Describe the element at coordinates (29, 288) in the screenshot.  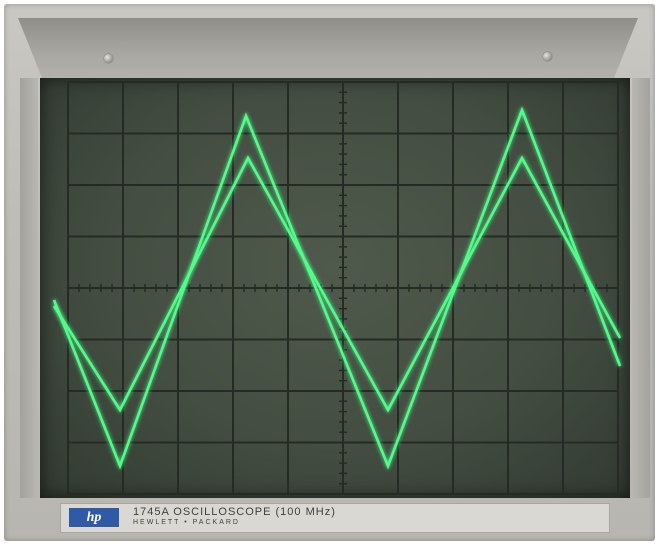
I see `left-bezel-strip` at that location.